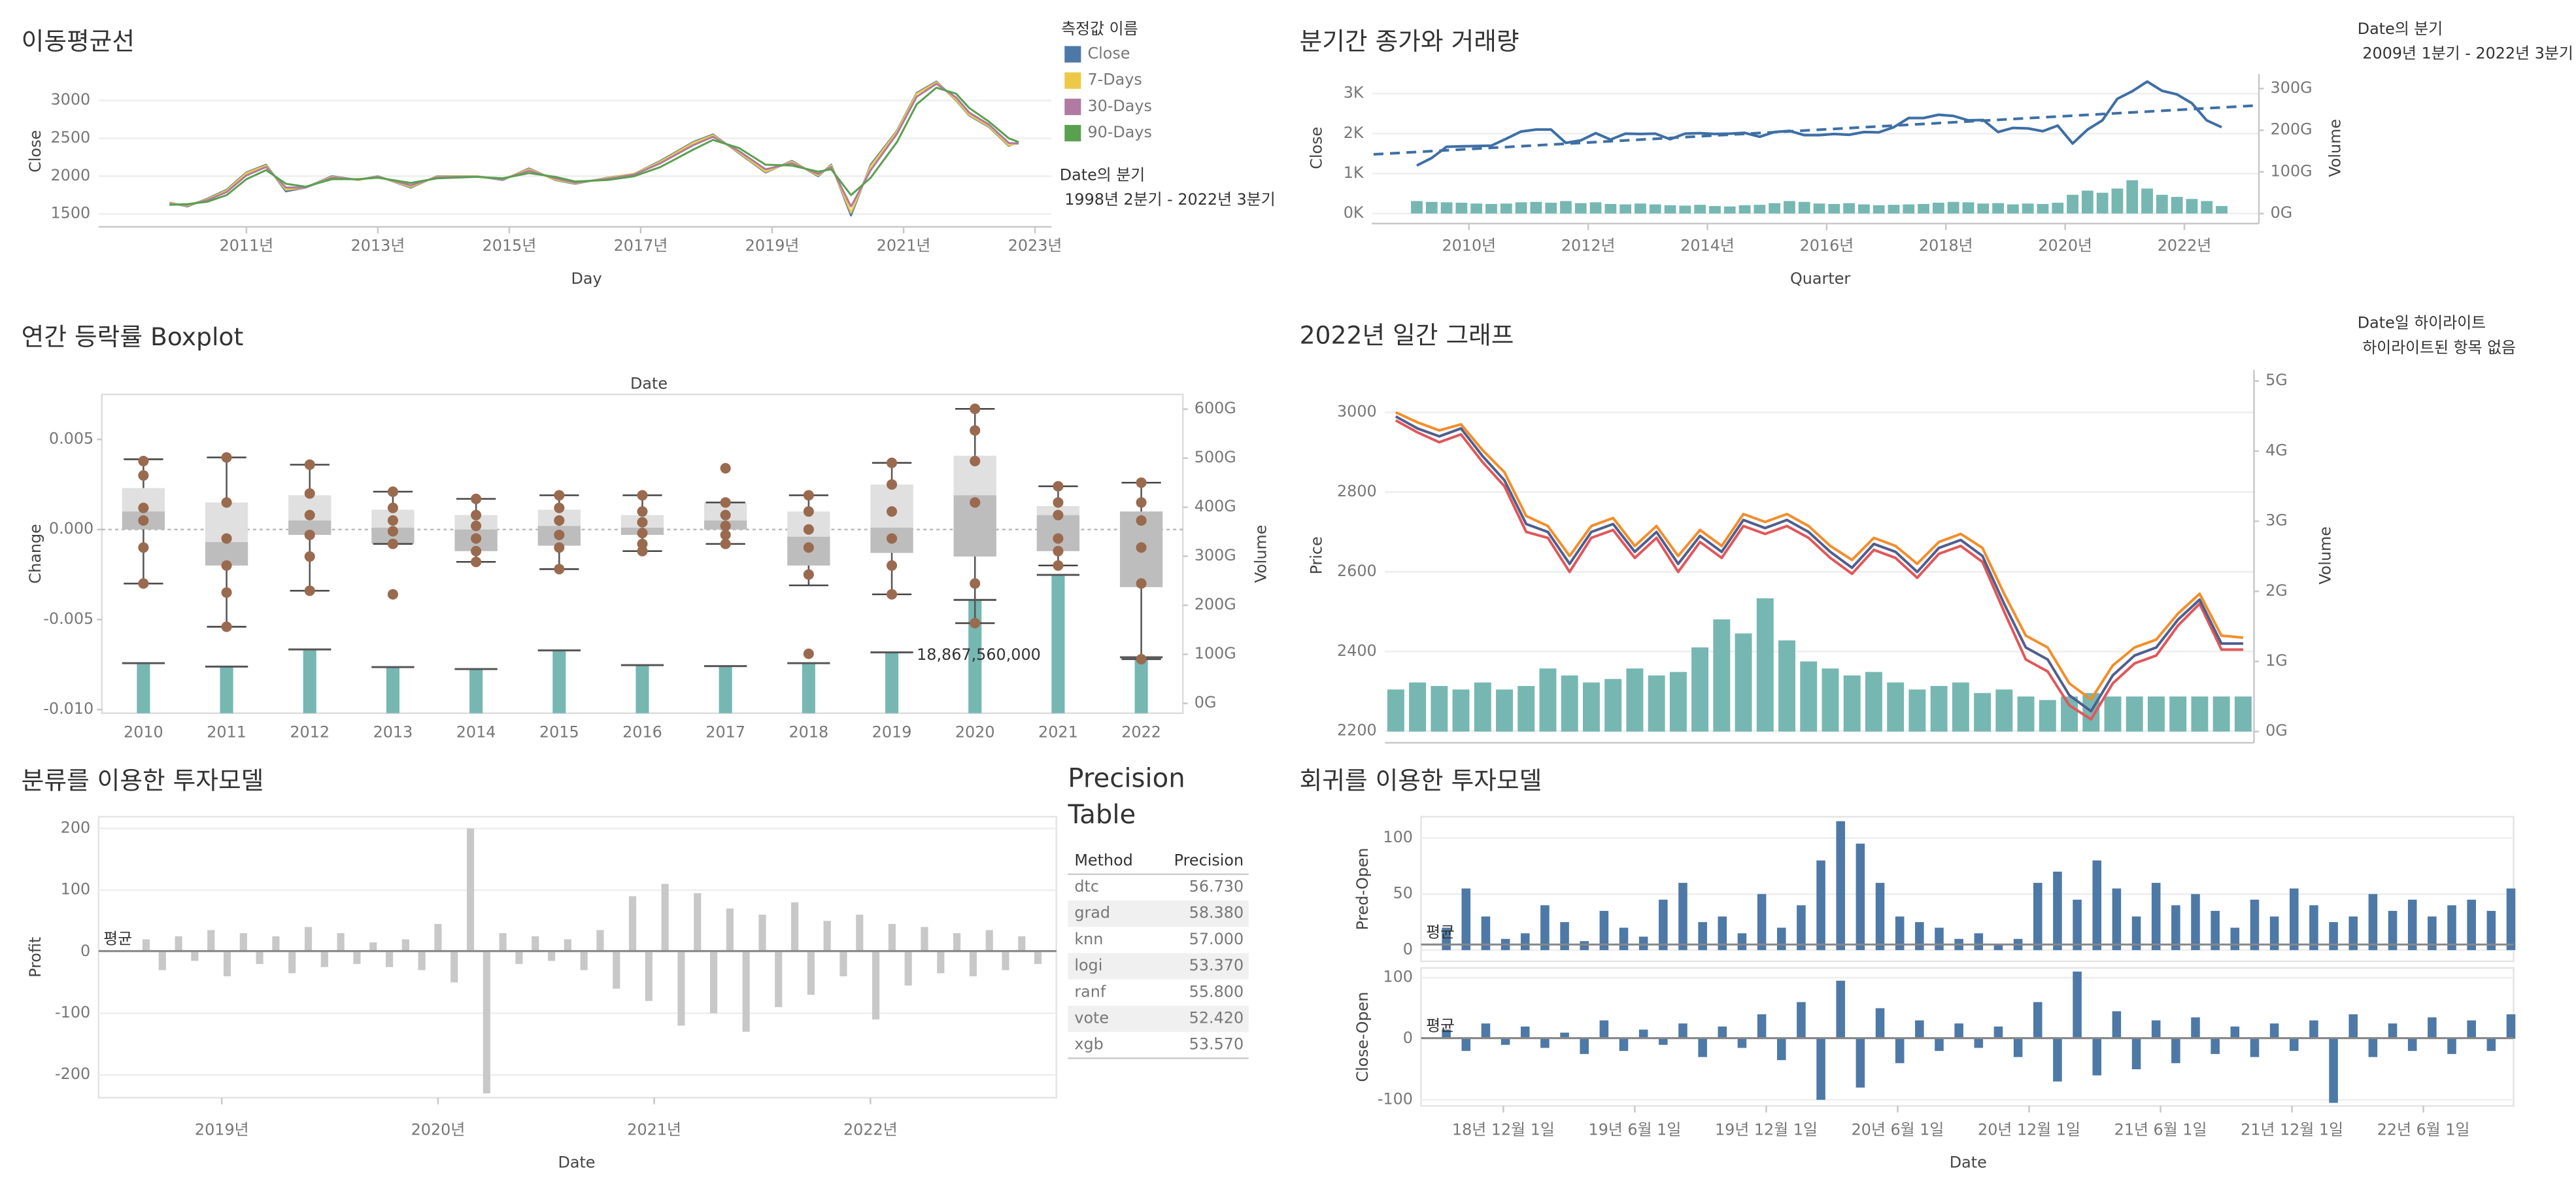  I want to click on table-cell: xgb, so click(1088, 1044).